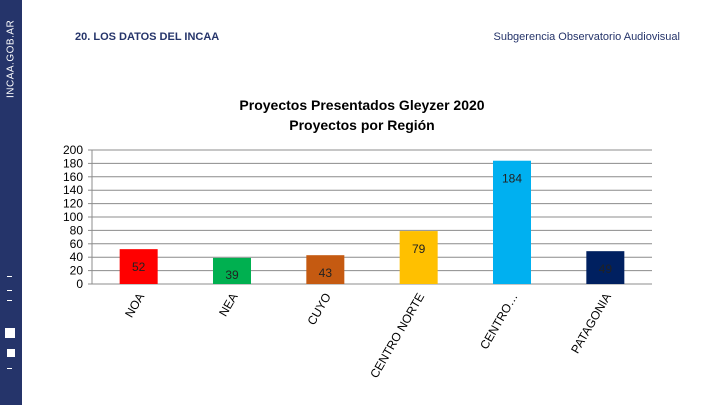 Image resolution: width=720 pixels, height=405 pixels. I want to click on data-label: 79, so click(419, 249).